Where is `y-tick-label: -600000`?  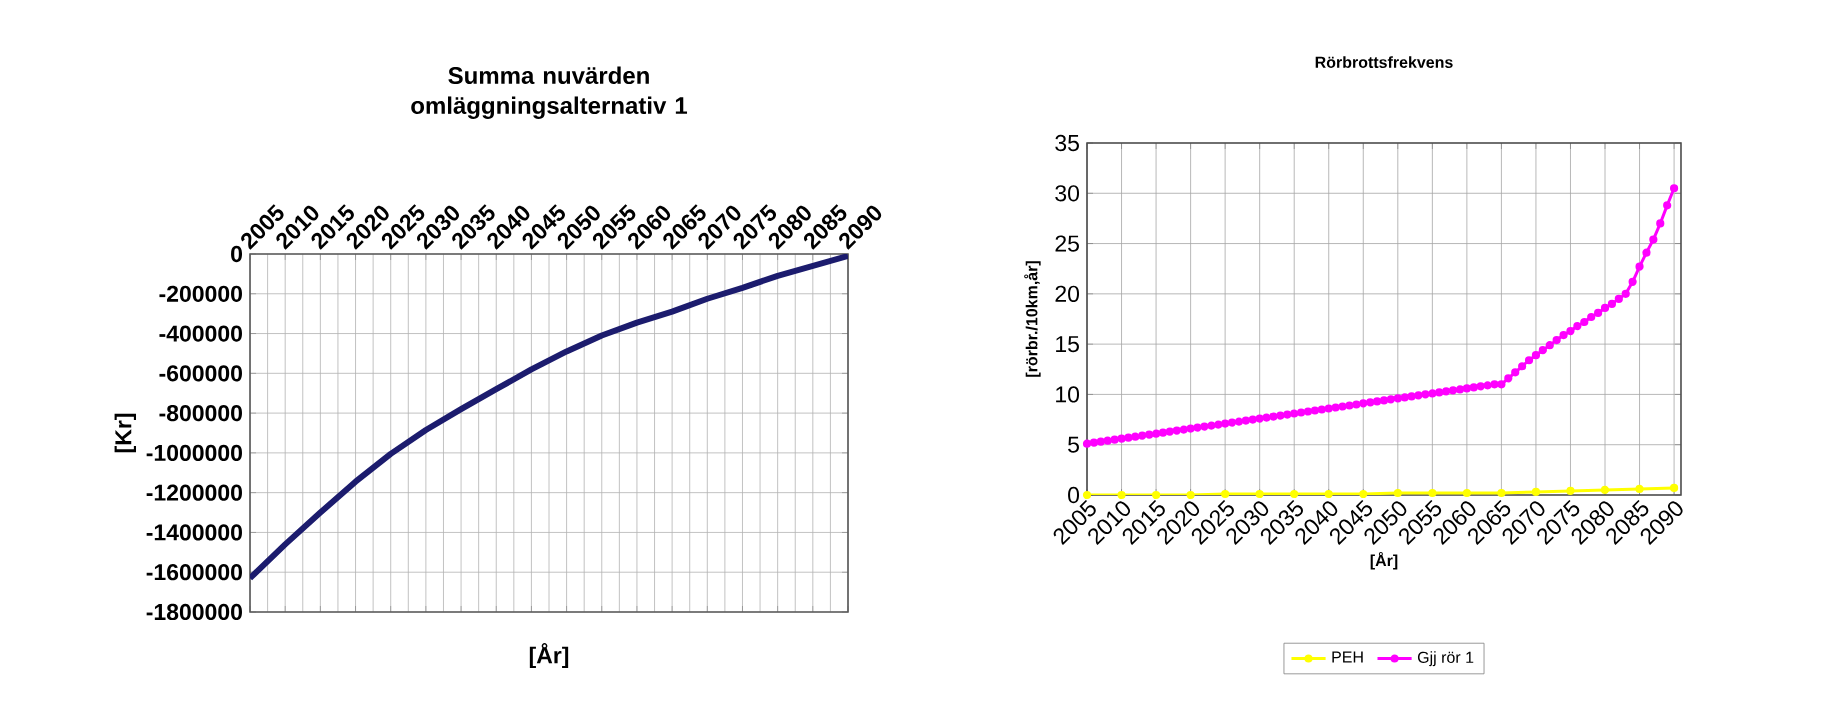
y-tick-label: -600000 is located at coordinates (200, 373).